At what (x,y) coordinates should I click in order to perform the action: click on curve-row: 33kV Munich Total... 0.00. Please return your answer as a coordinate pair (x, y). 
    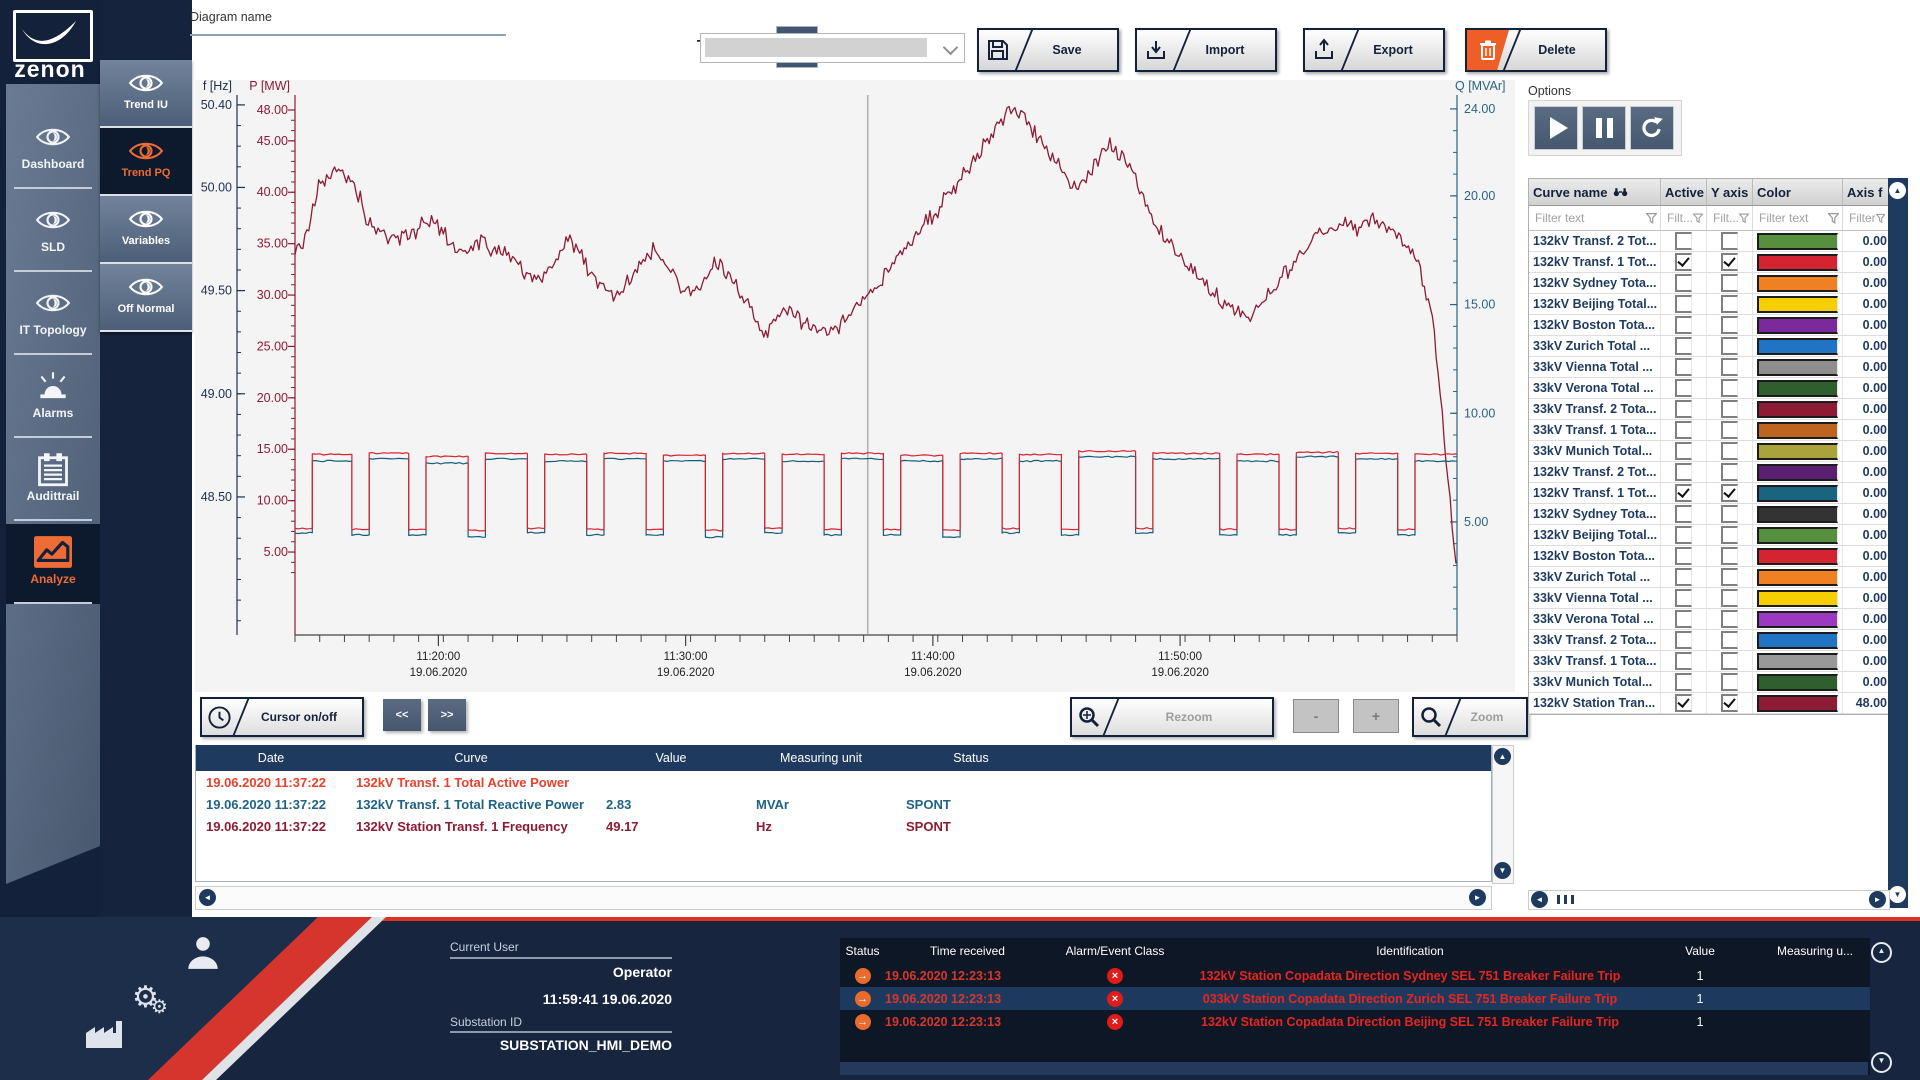
    Looking at the image, I should click on (1709, 682).